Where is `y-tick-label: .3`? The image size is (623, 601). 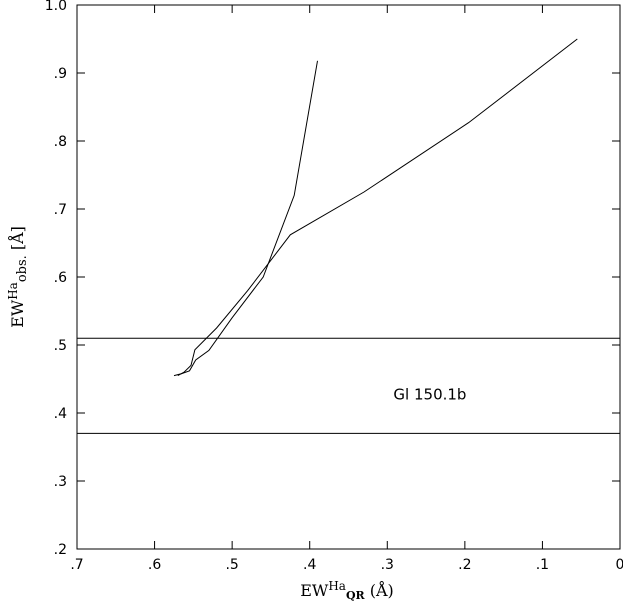 y-tick-label: .3 is located at coordinates (60, 482).